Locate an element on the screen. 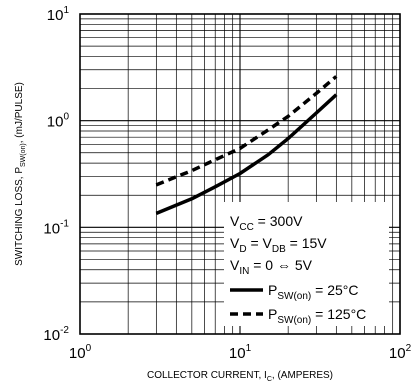  condition-vin: VIN = 0 ⇔ 5V is located at coordinates (271, 267).